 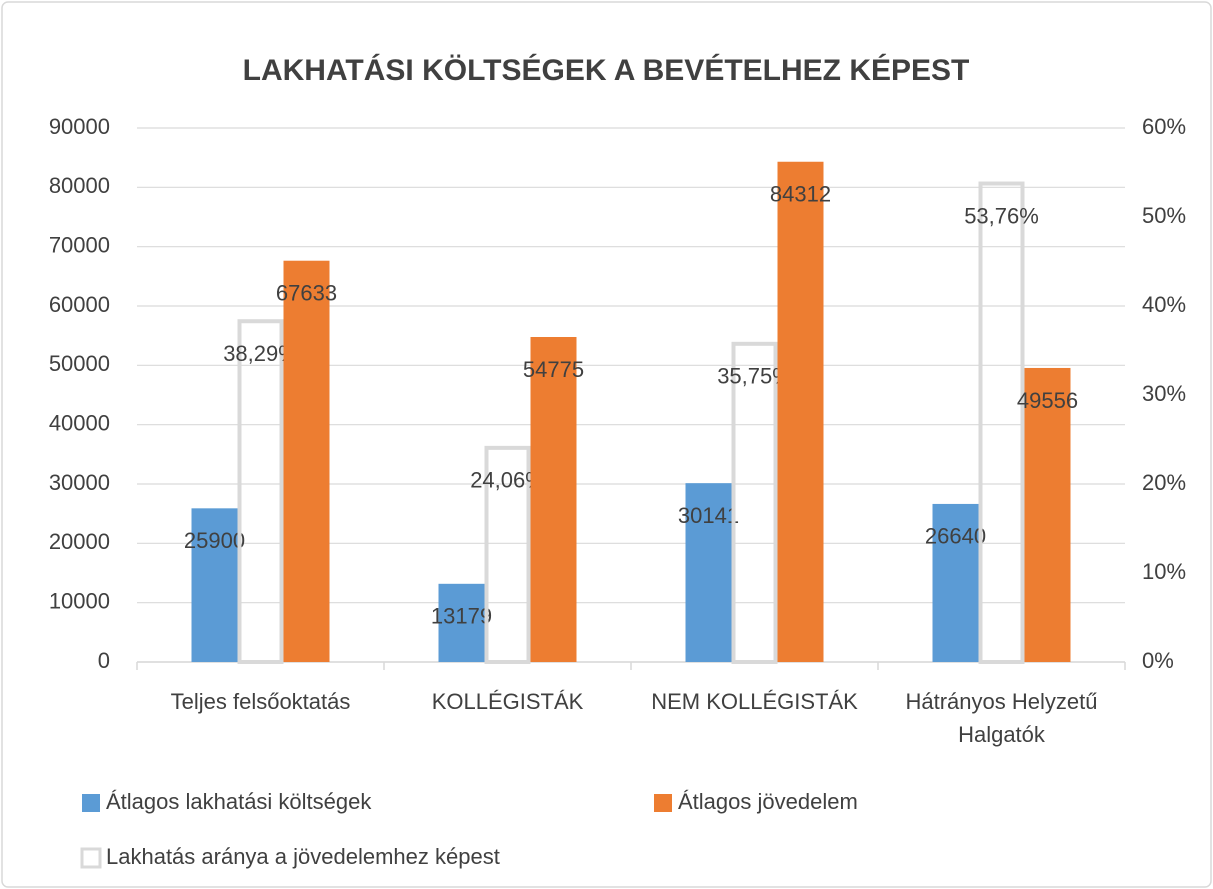 What do you see at coordinates (768, 801) in the screenshot?
I see `legend-label: Átlagos jövedelem` at bounding box center [768, 801].